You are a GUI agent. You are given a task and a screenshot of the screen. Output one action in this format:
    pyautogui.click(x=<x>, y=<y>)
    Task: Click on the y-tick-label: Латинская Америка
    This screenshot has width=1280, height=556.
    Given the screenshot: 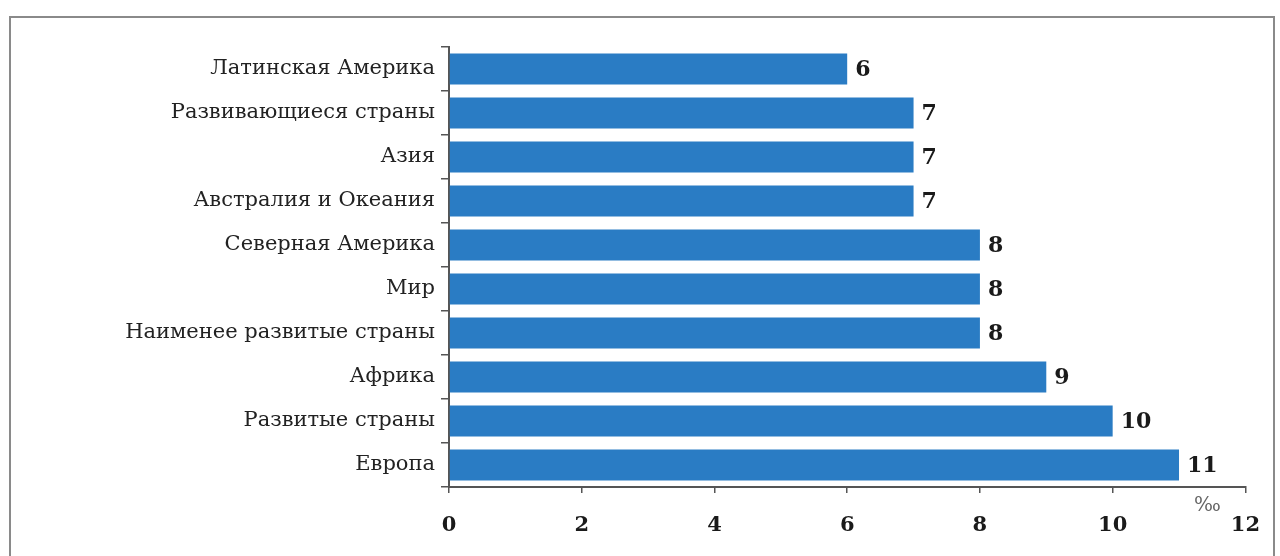 What is the action you would take?
    pyautogui.click(x=322, y=67)
    